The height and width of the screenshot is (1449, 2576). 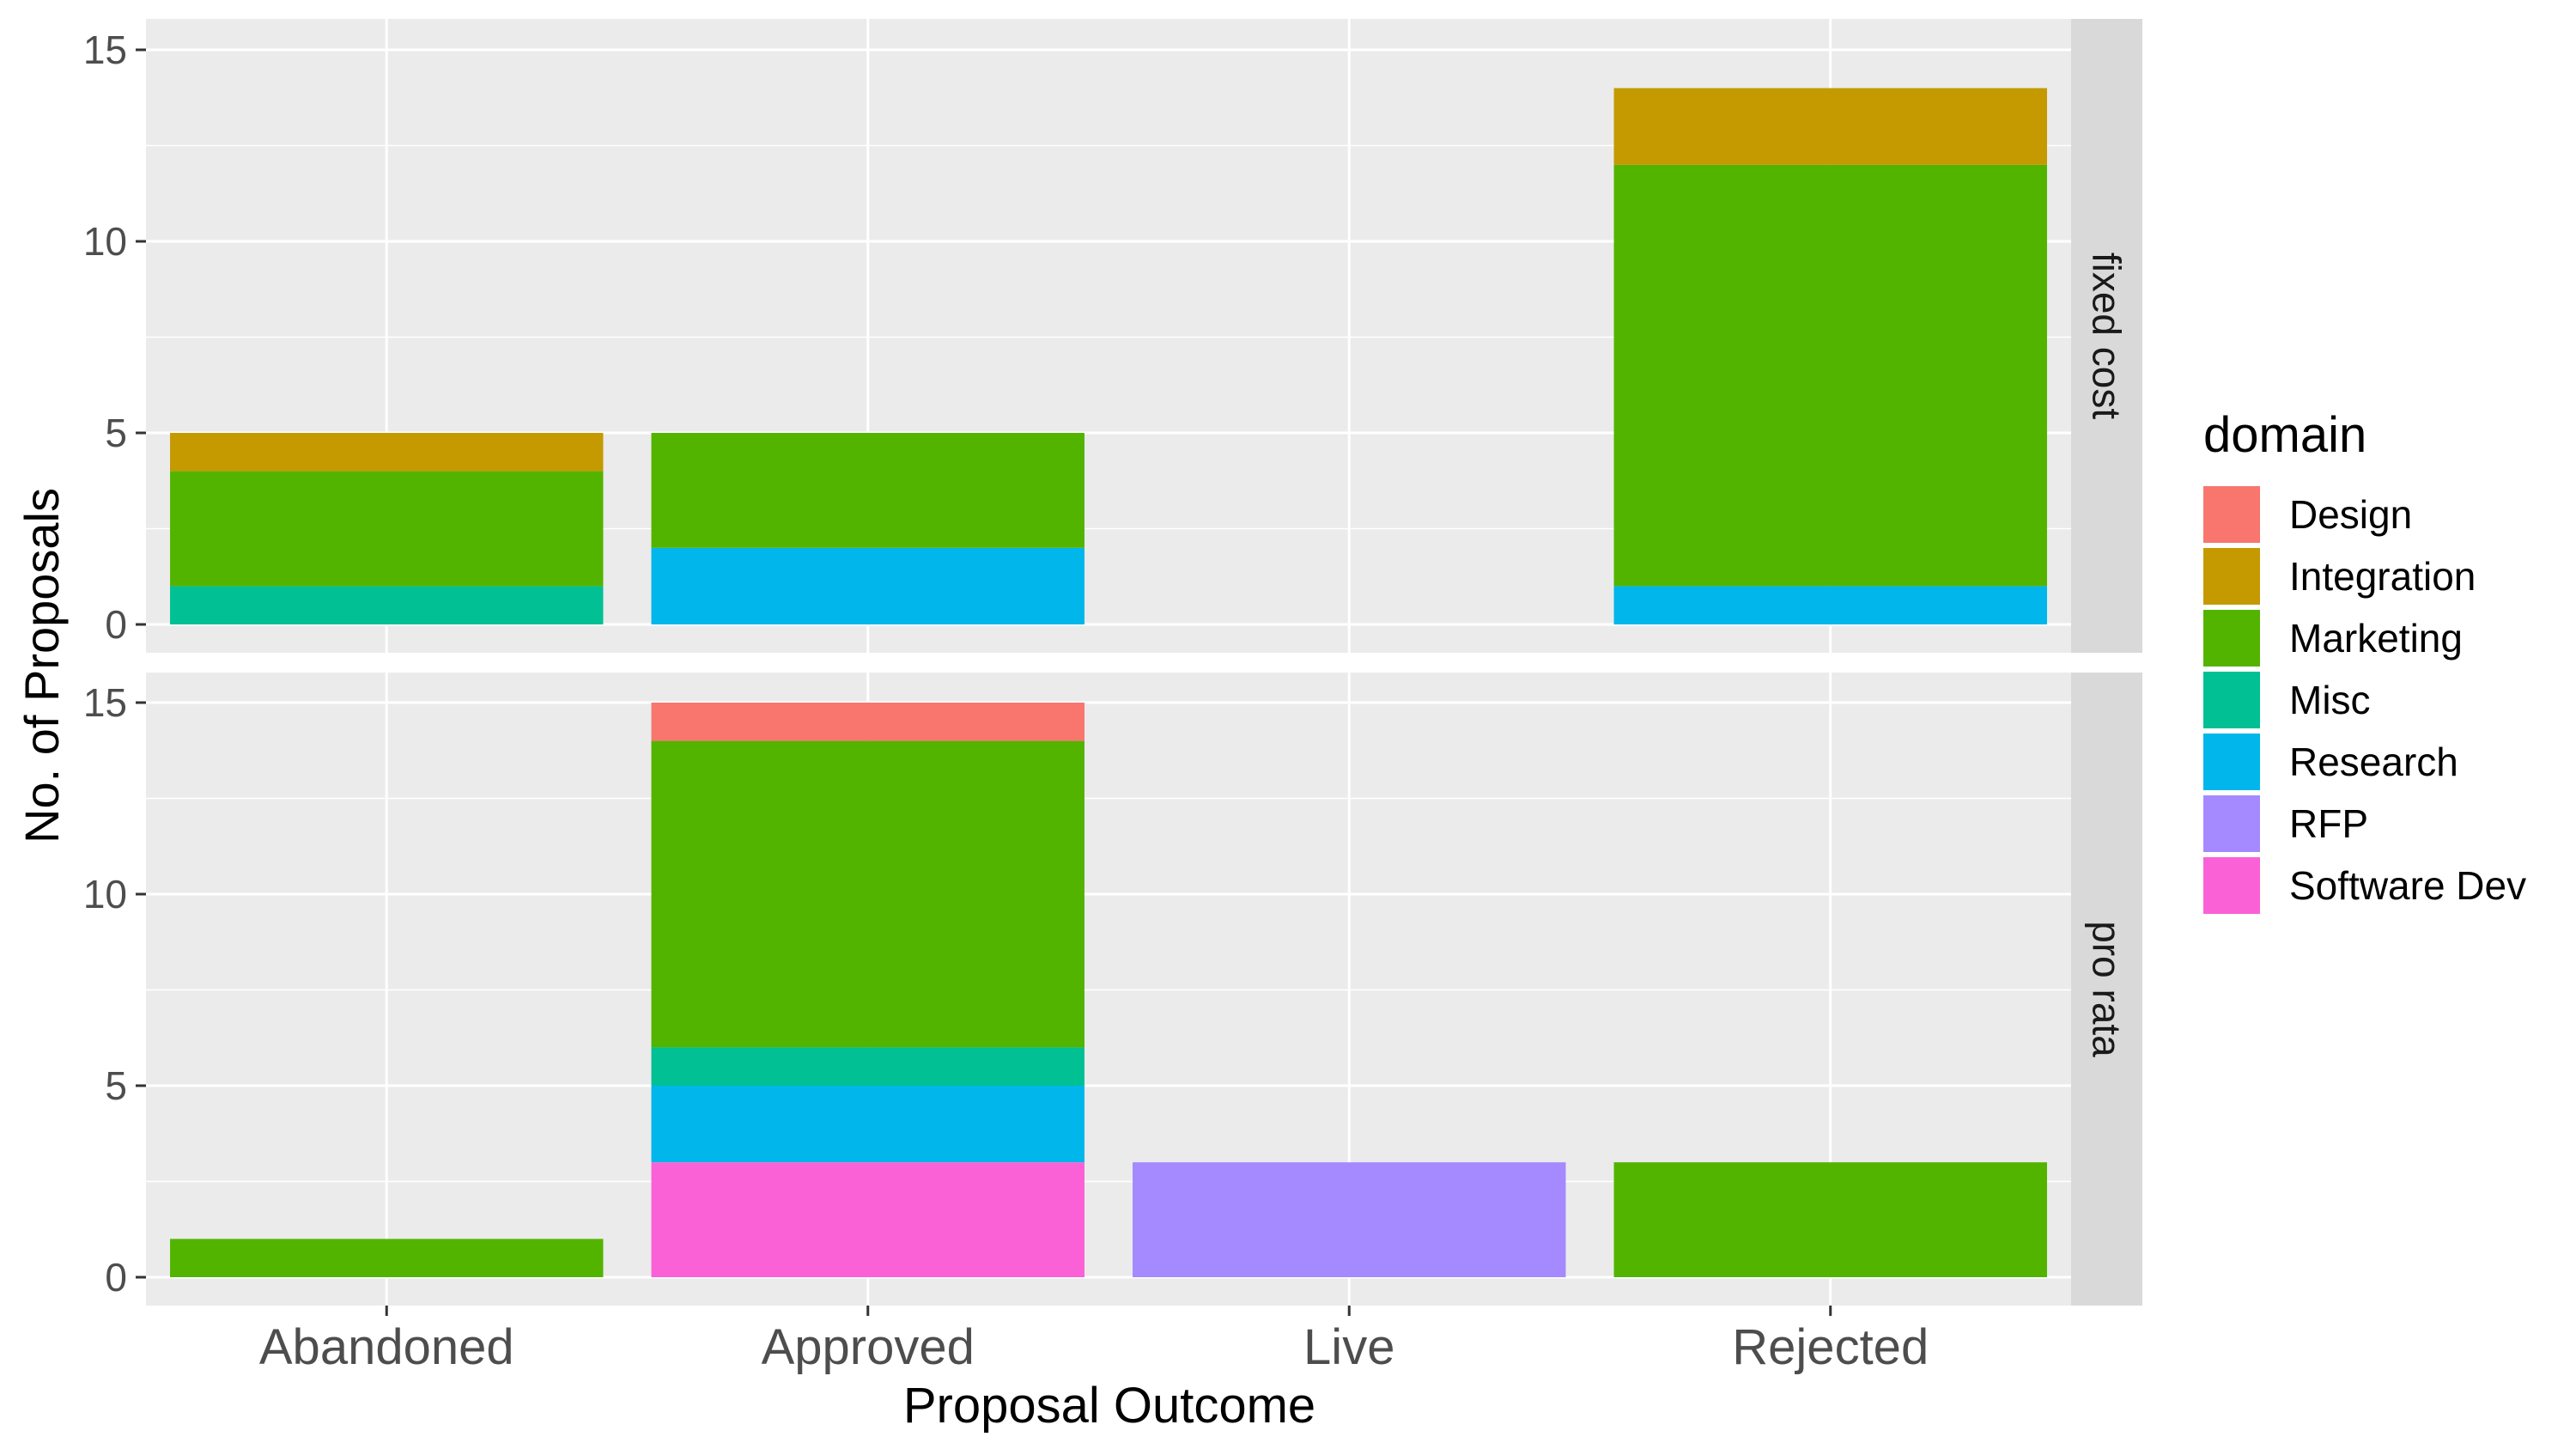 What do you see at coordinates (1830, 1347) in the screenshot?
I see `x-tick-label: Rejected` at bounding box center [1830, 1347].